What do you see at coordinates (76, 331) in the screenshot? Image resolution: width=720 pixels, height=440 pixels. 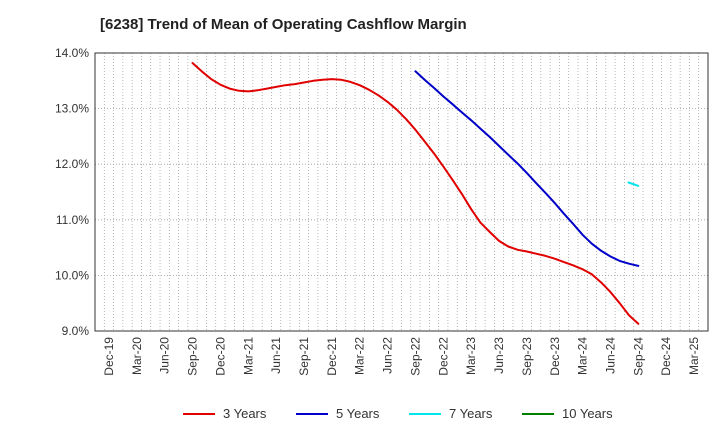 I see `y-tick-label: 9.0%` at bounding box center [76, 331].